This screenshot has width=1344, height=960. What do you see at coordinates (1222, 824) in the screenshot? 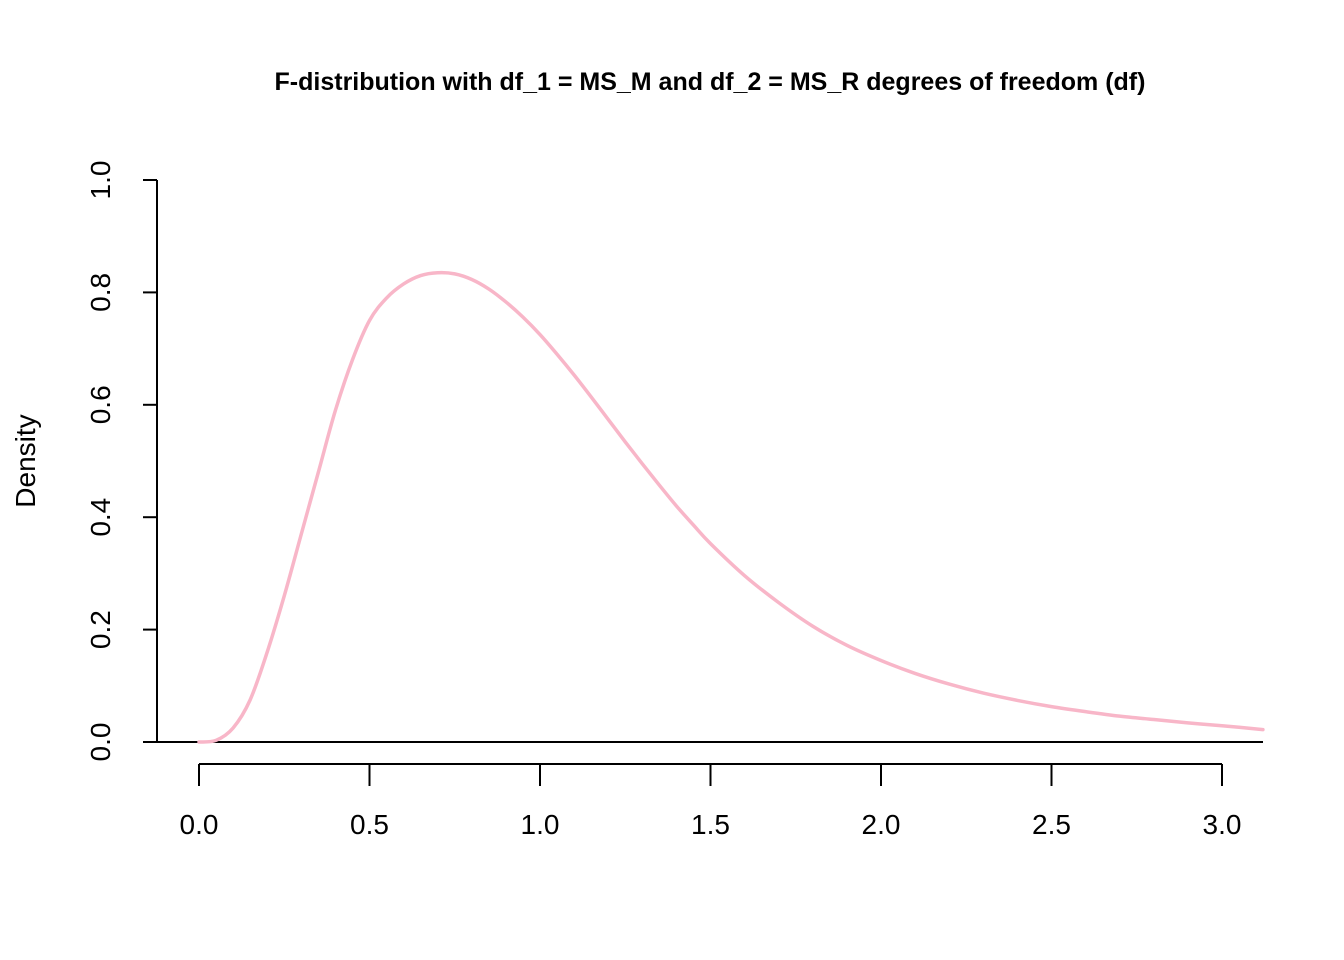
I see `x-tick-label: 3.0` at bounding box center [1222, 824].